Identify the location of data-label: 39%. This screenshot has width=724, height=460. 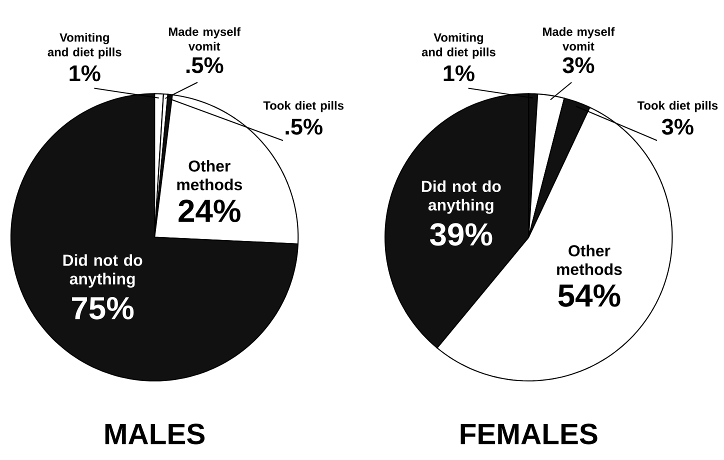
(461, 234).